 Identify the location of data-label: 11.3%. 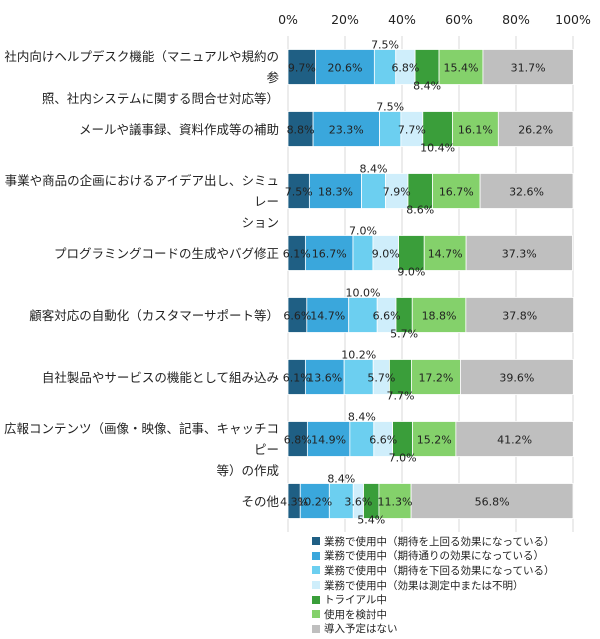
(395, 502).